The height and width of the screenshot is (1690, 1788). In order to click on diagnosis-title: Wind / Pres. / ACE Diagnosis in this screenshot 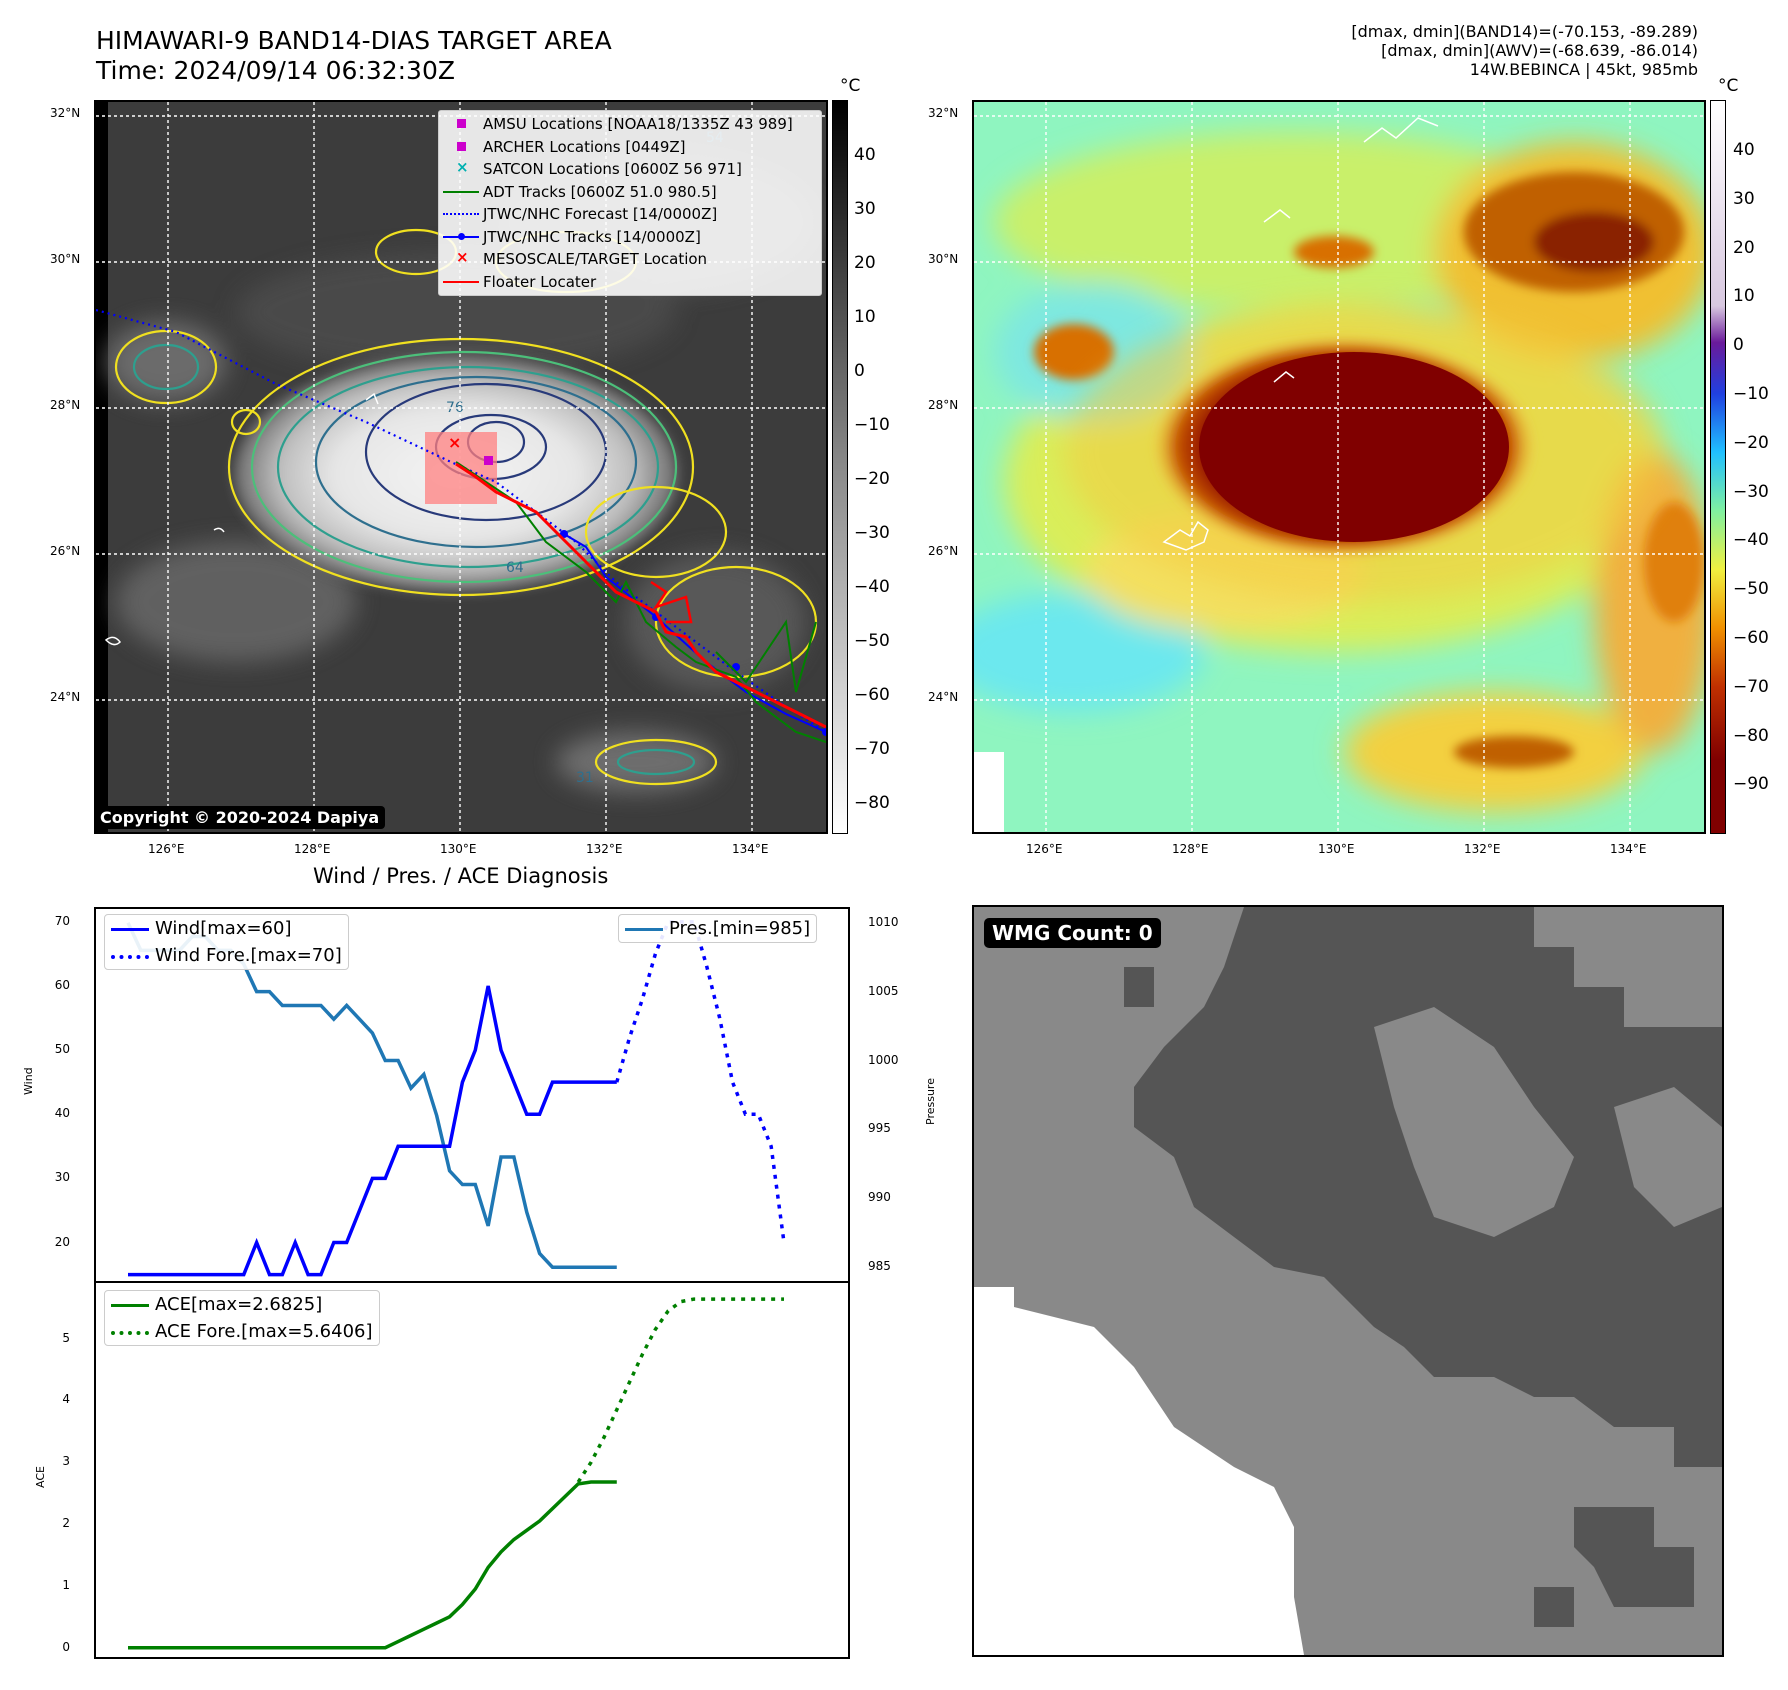, I will do `click(461, 876)`.